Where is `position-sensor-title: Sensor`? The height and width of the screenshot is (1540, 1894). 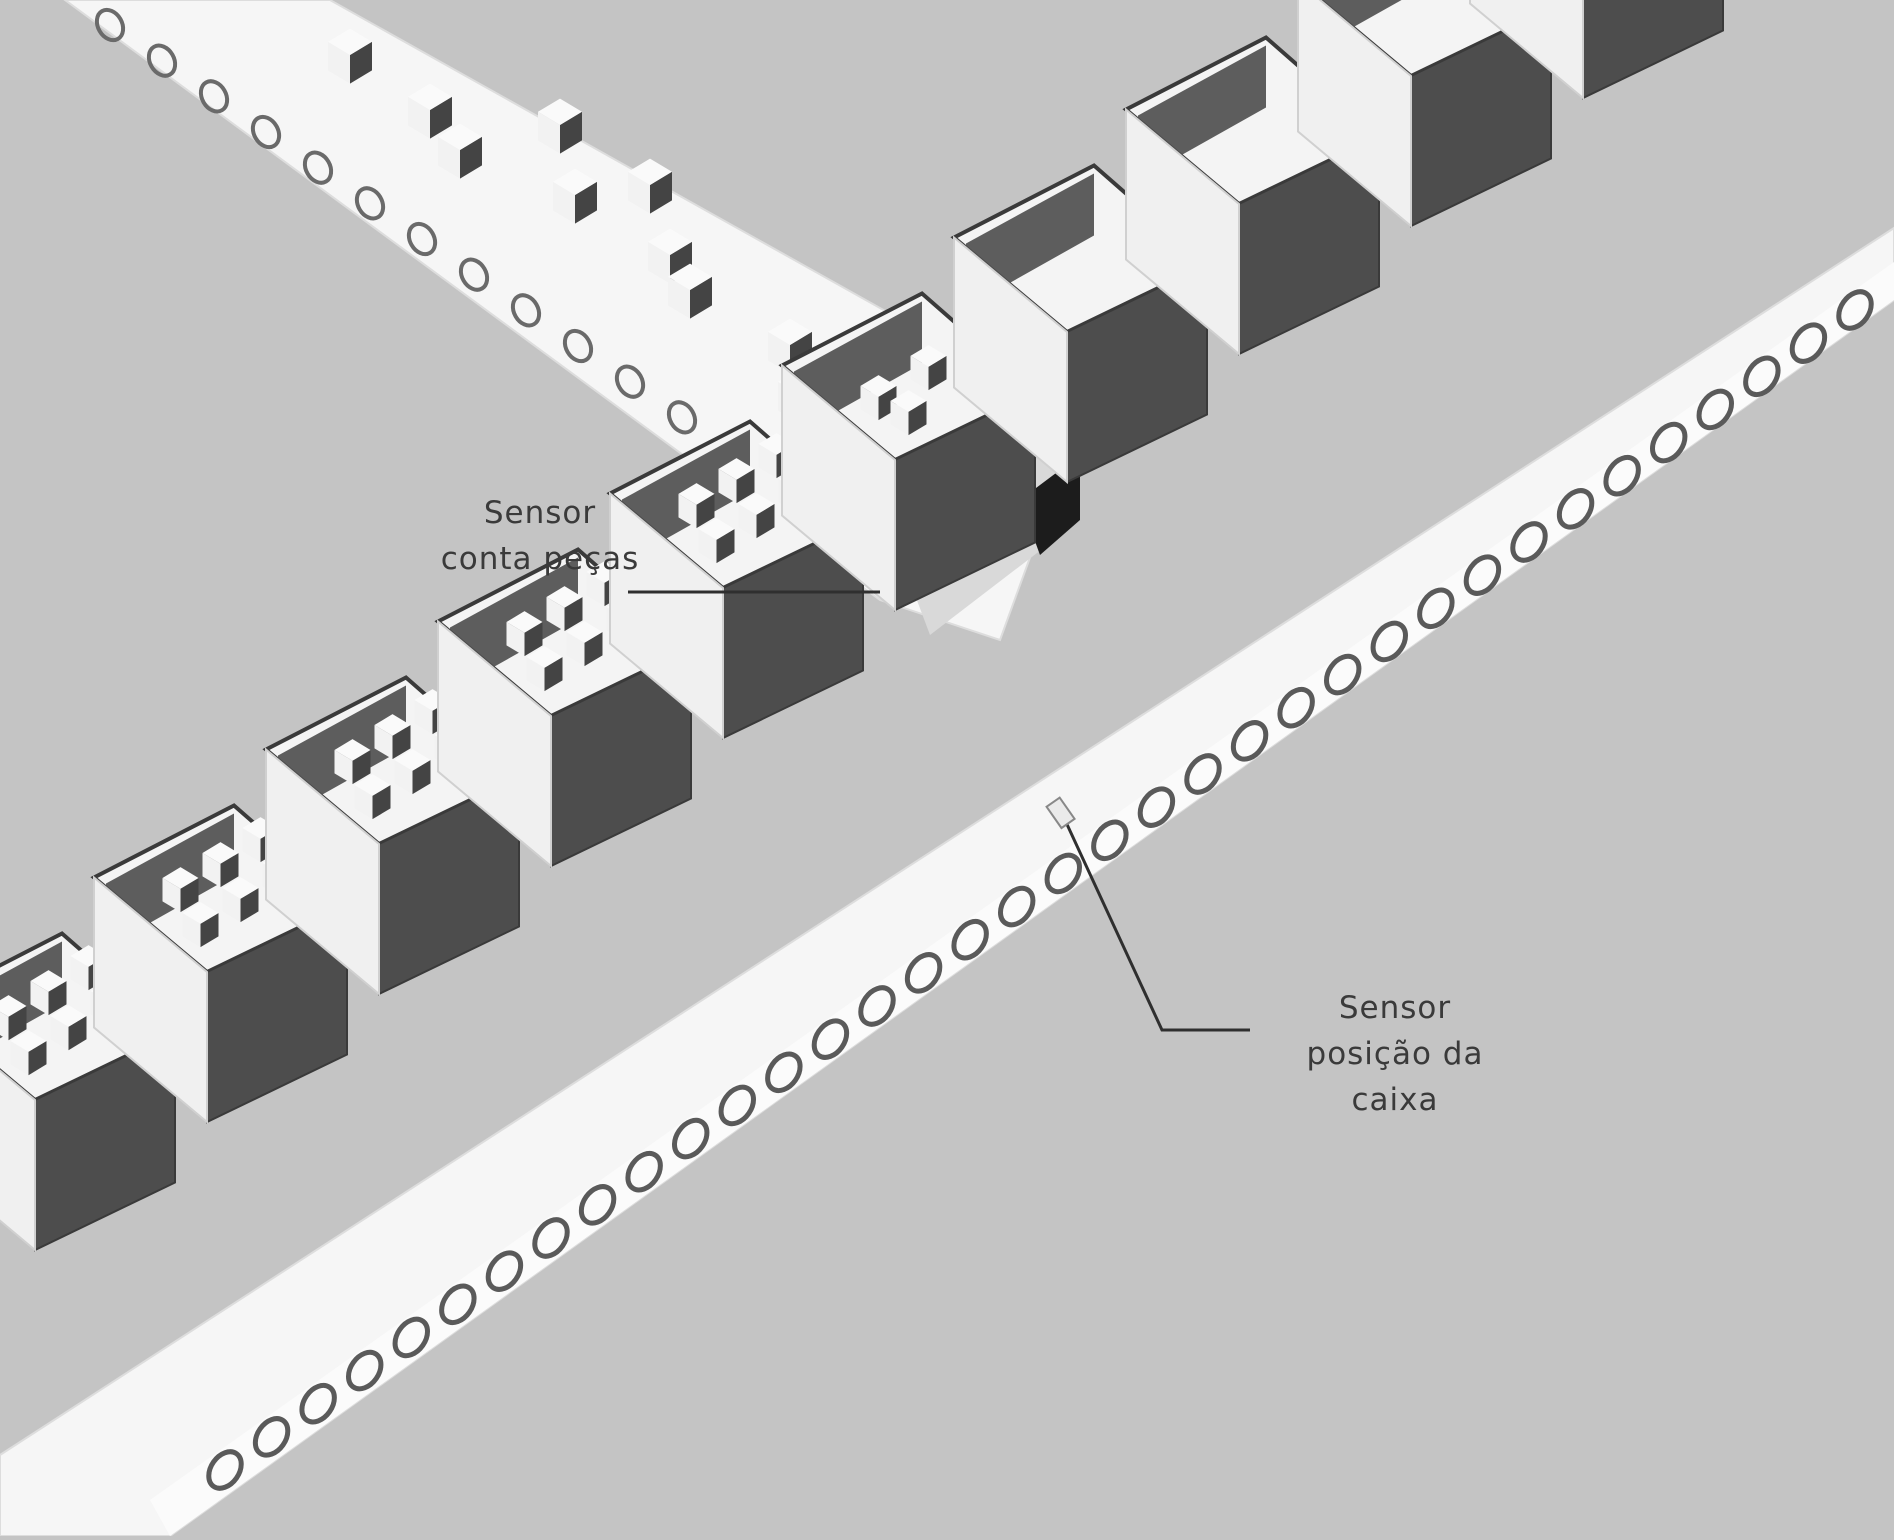
position-sensor-title: Sensor is located at coordinates (1395, 1008).